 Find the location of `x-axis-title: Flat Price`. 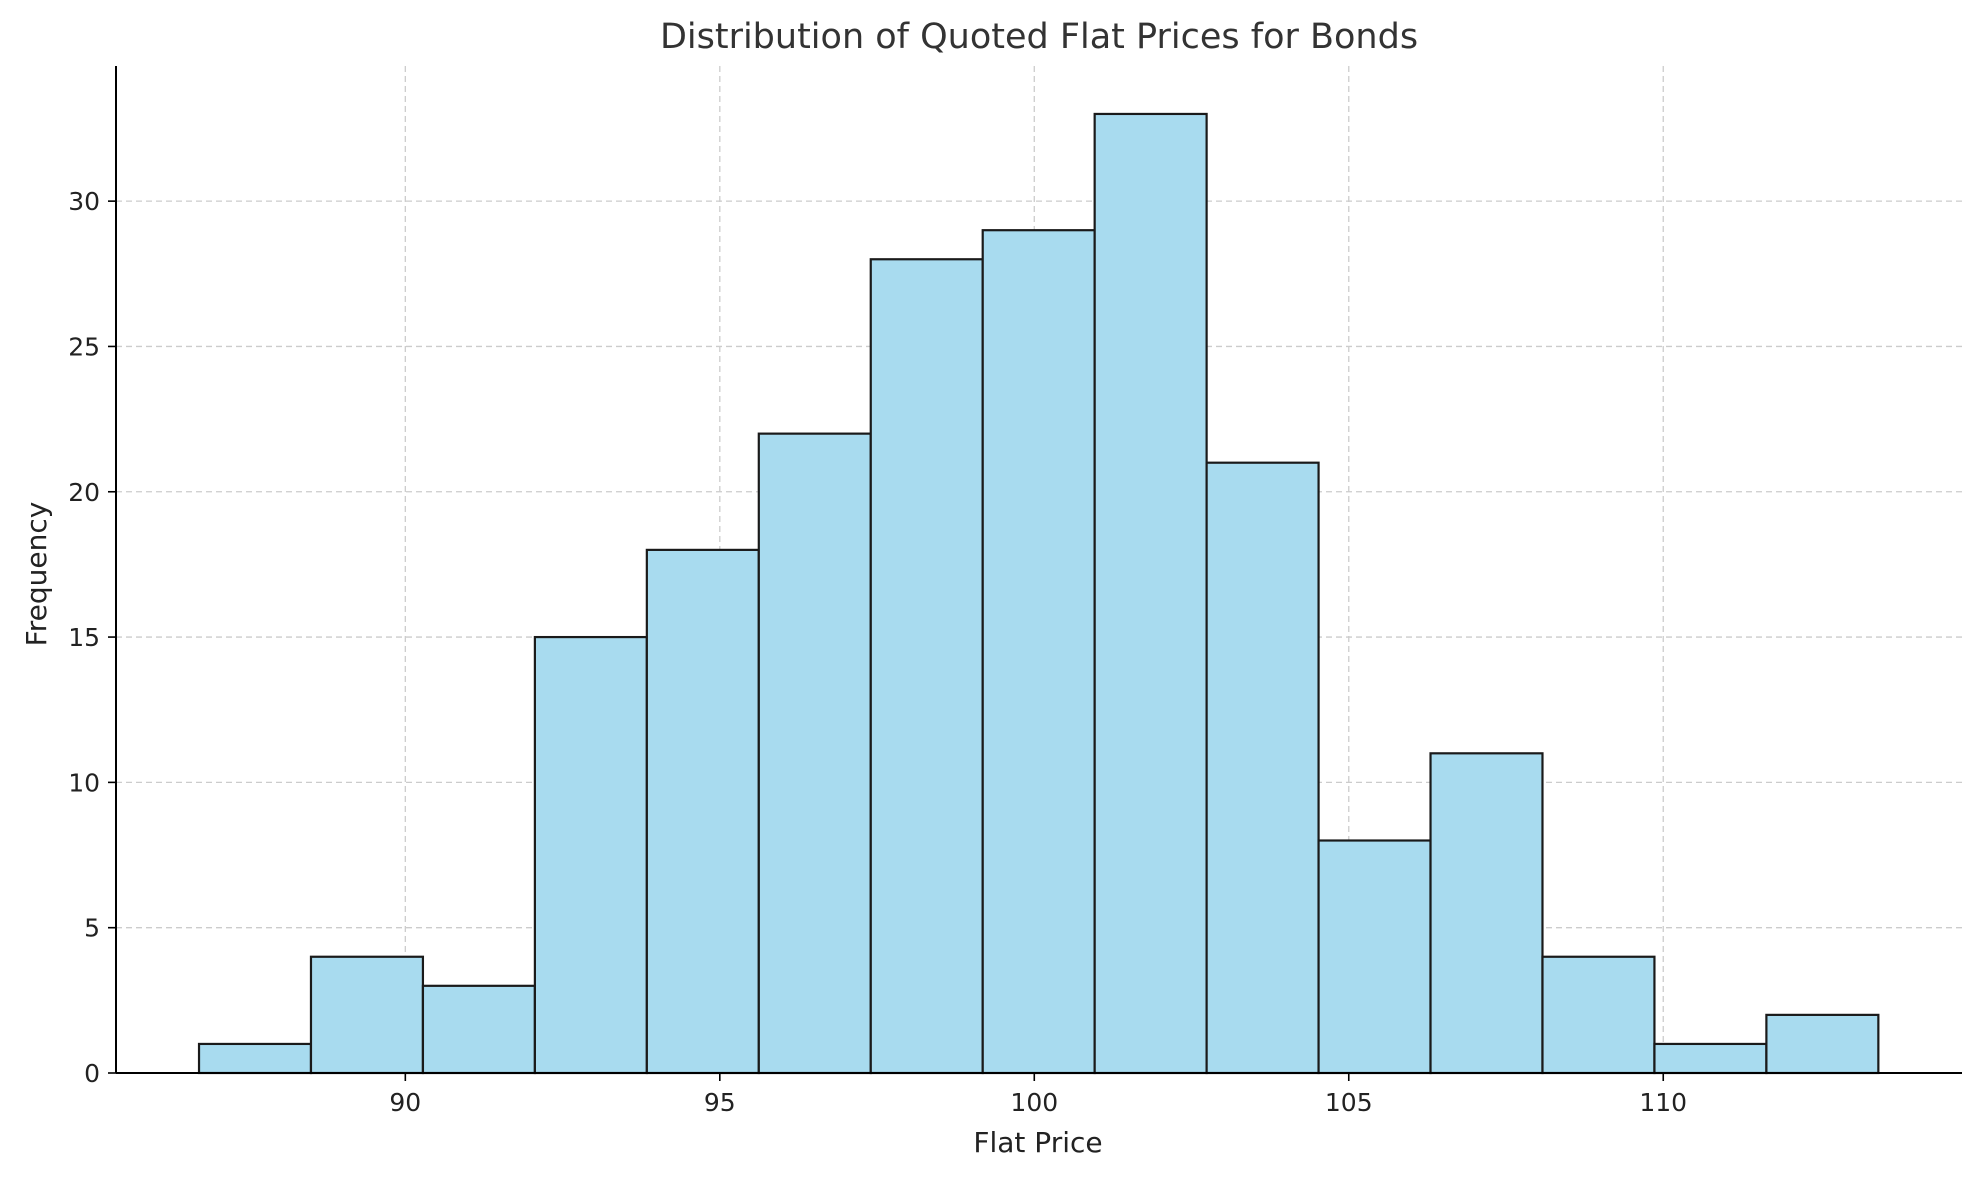

x-axis-title: Flat Price is located at coordinates (1037, 1142).